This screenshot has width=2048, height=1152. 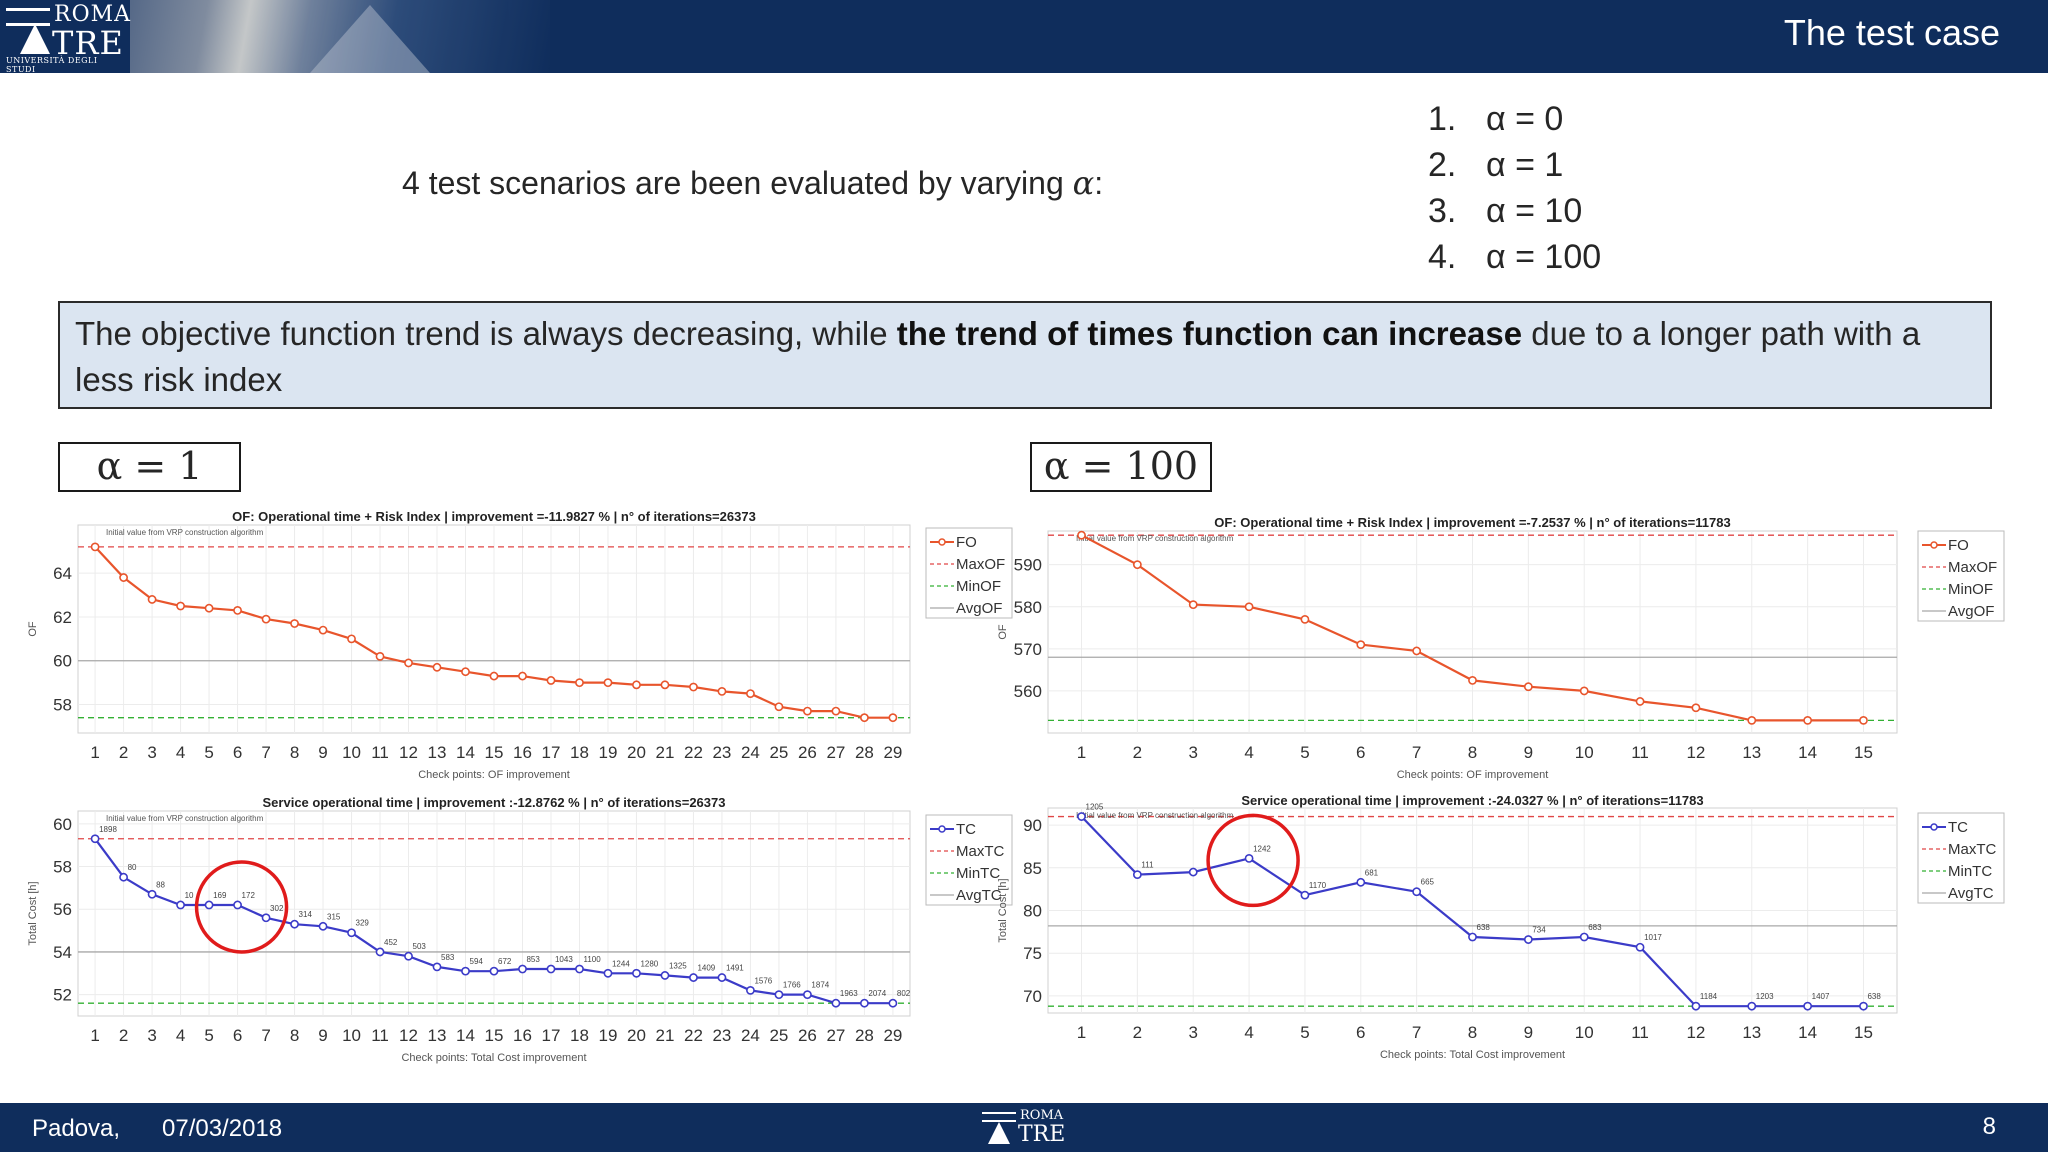 I want to click on y-tick-label: 64, so click(x=62, y=573).